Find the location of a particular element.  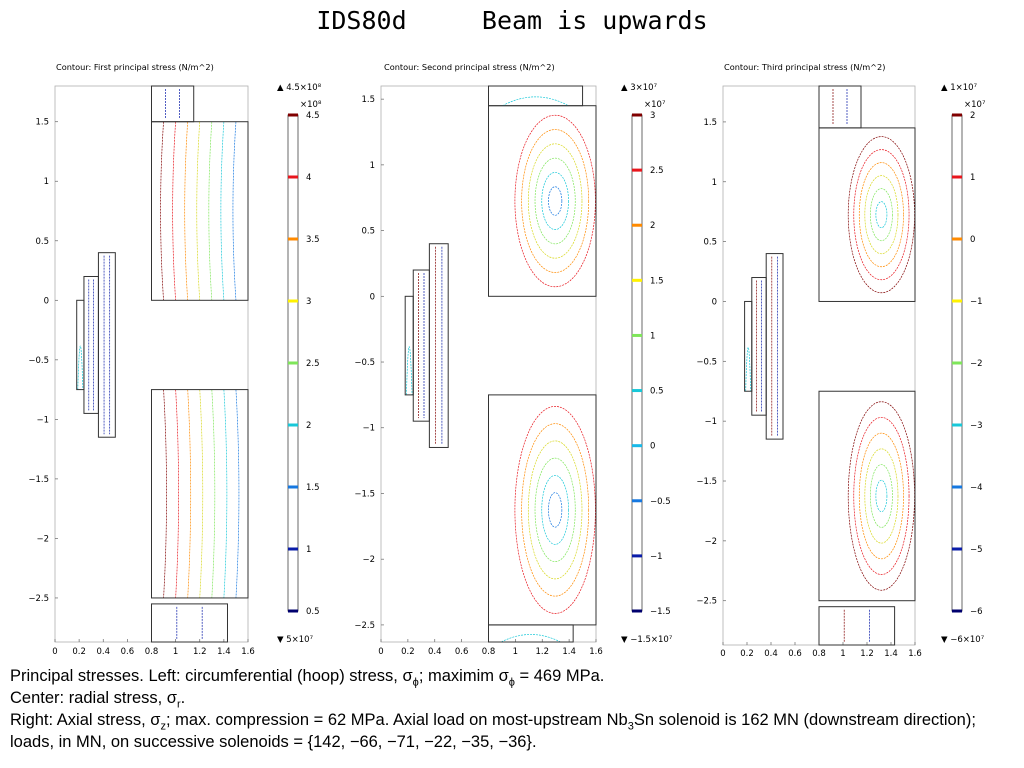

y-tick-label: −1 is located at coordinates (42, 420).